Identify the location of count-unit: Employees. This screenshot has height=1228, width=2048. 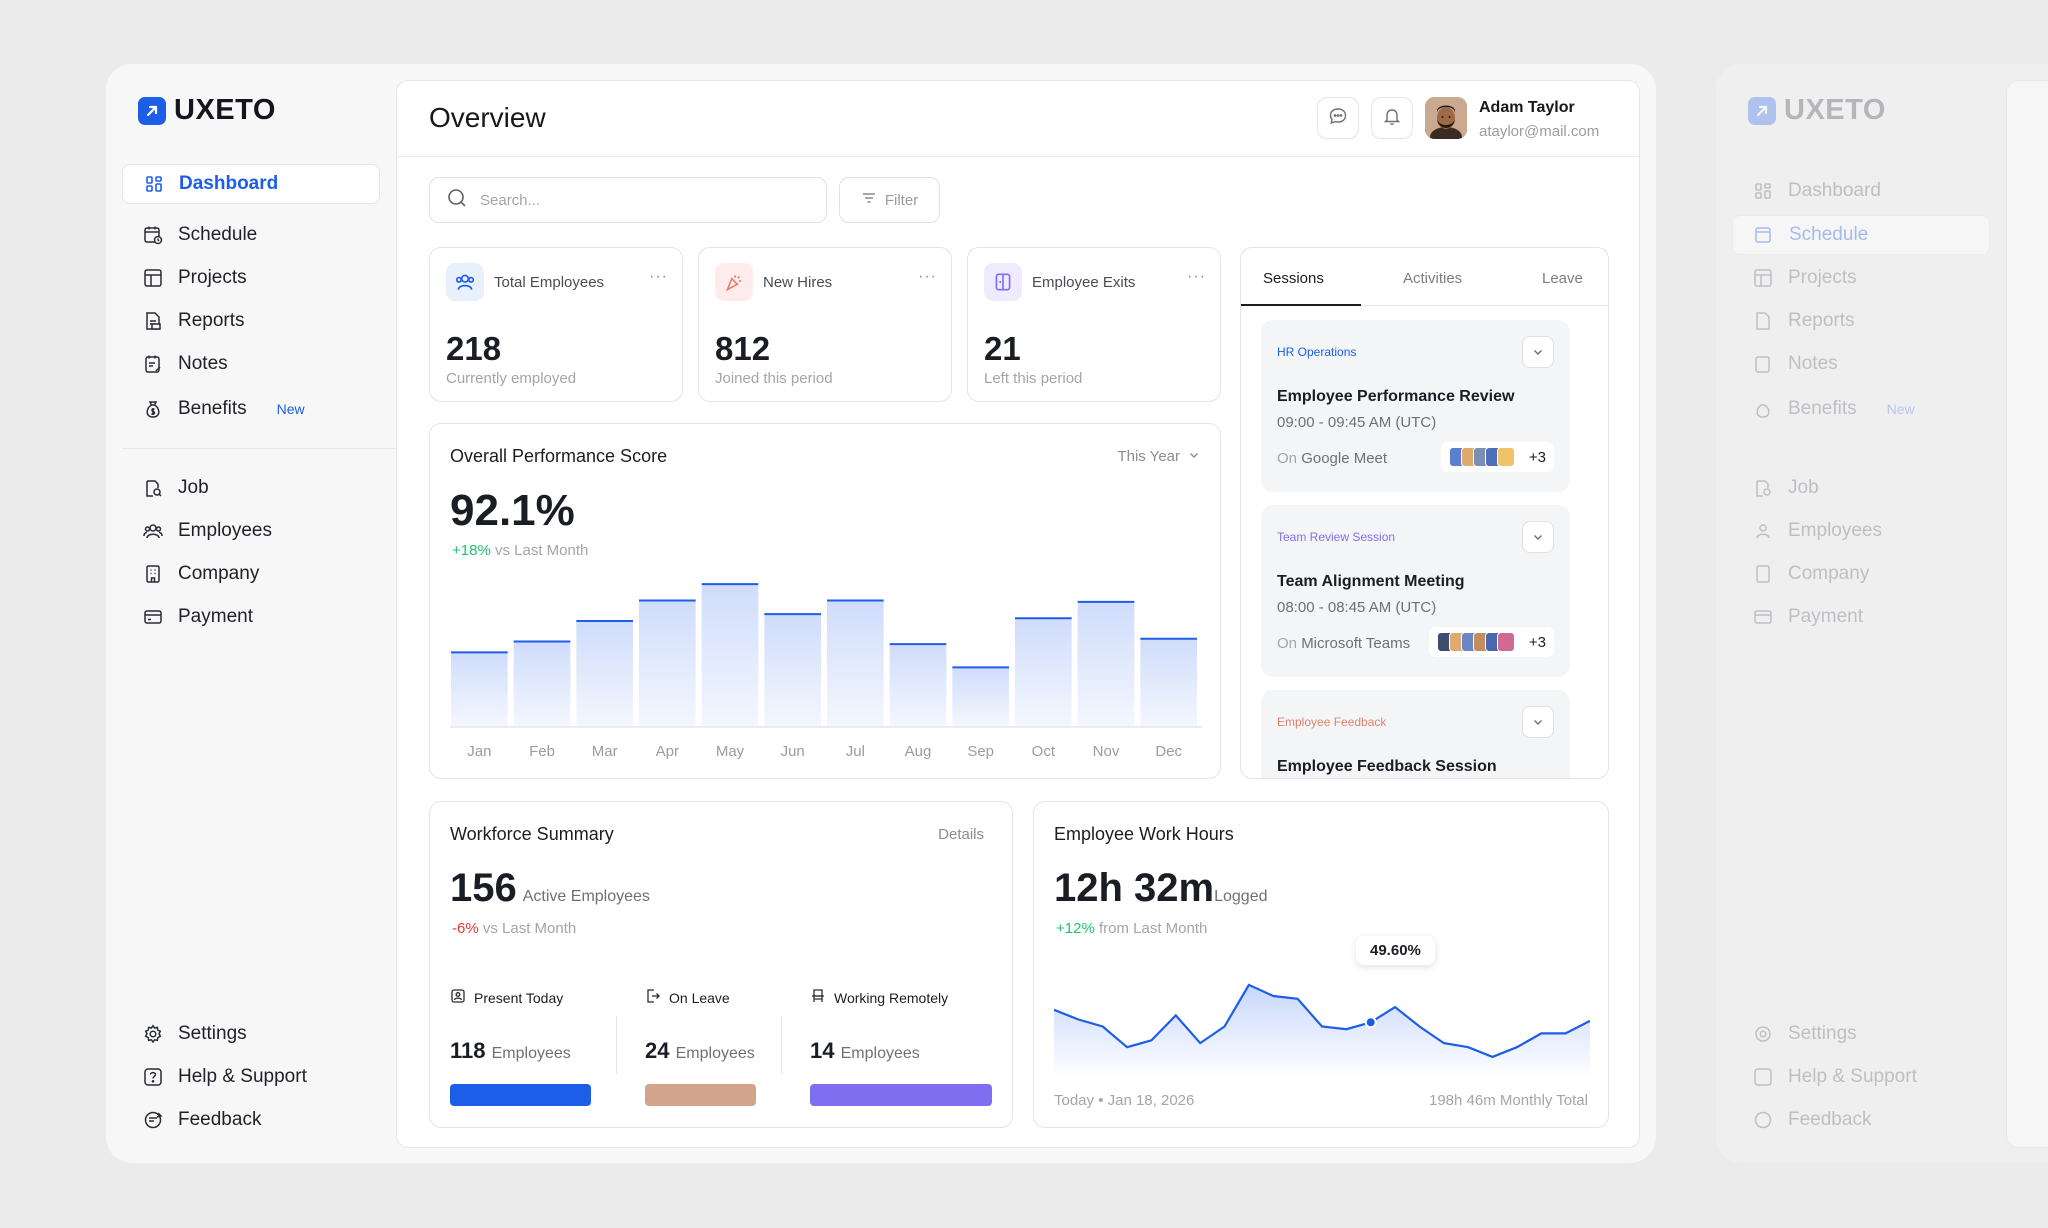
(715, 1053).